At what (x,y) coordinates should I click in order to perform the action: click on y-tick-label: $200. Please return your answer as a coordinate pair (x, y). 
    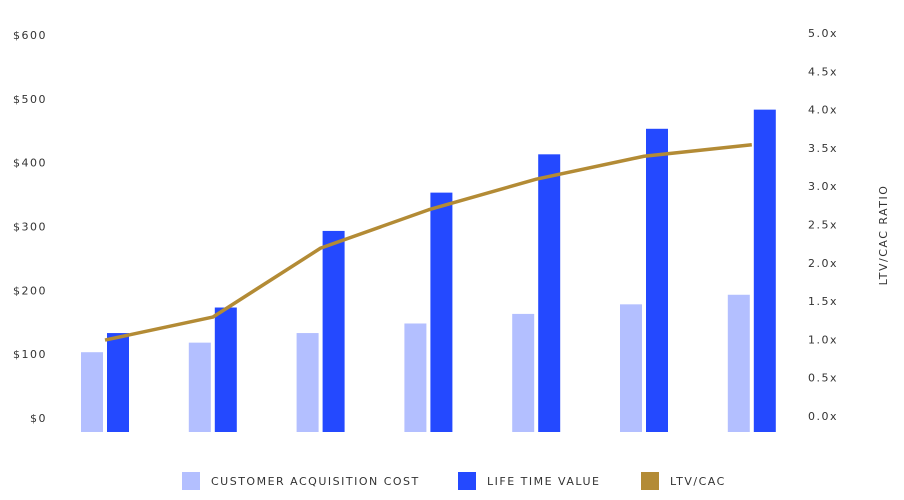
    Looking at the image, I should click on (30, 290).